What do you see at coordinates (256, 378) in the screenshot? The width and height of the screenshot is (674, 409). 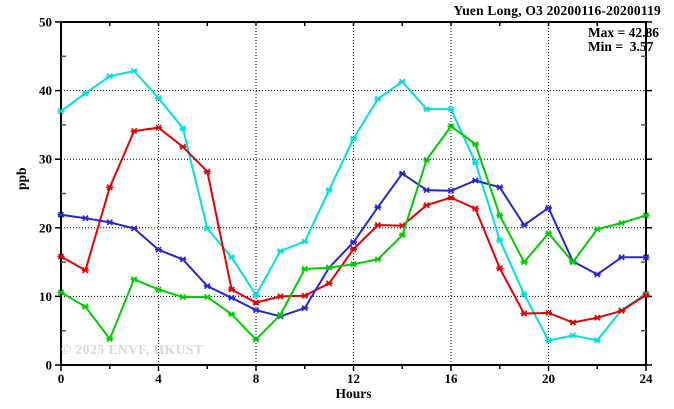 I see `x-tick-label-8: 8` at bounding box center [256, 378].